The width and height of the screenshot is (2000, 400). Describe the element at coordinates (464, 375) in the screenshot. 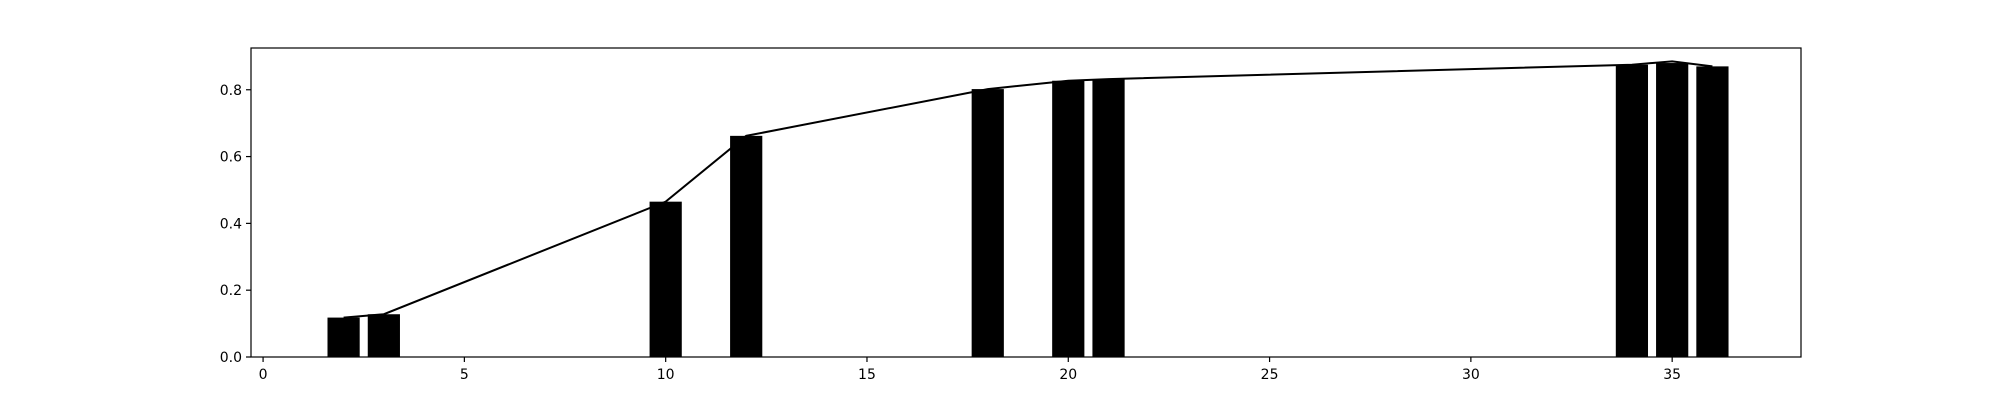

I see `x-tick-label-5: 5` at that location.